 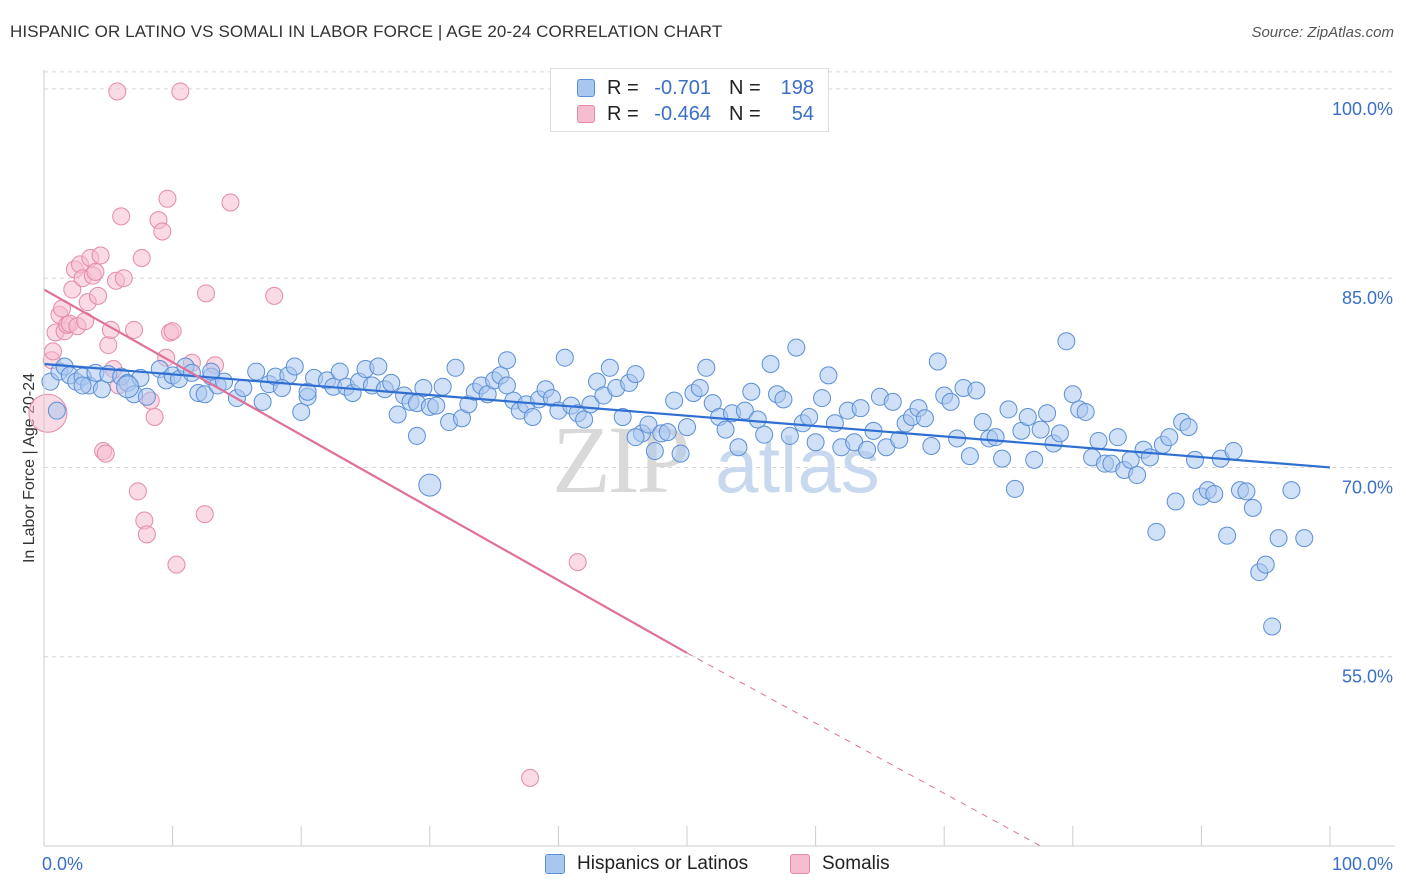 What do you see at coordinates (1322, 32) in the screenshot?
I see `chart-source: Source: ZipAtlas.com` at bounding box center [1322, 32].